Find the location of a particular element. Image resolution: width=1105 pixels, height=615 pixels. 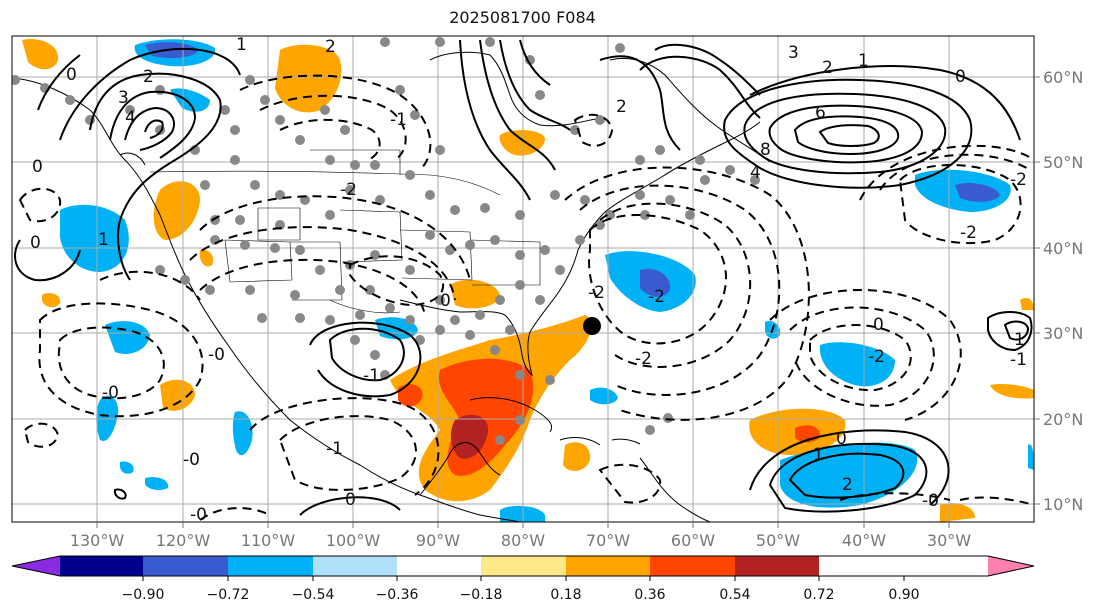

colorbar-tick-label: −0.36 is located at coordinates (397, 595).